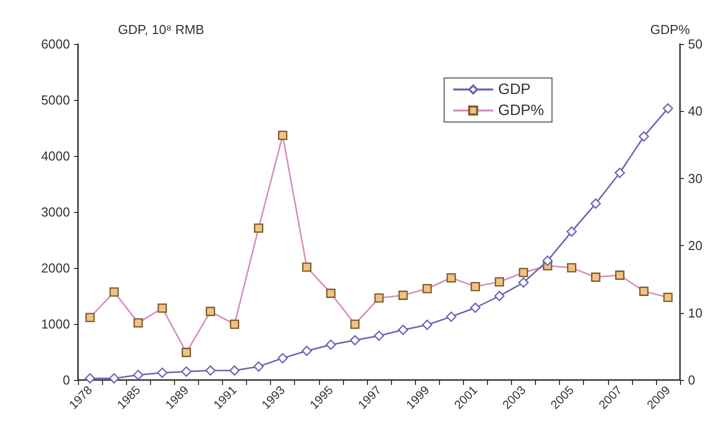 This screenshot has height=448, width=712. What do you see at coordinates (55, 268) in the screenshot?
I see `y-tick-label: 2000` at bounding box center [55, 268].